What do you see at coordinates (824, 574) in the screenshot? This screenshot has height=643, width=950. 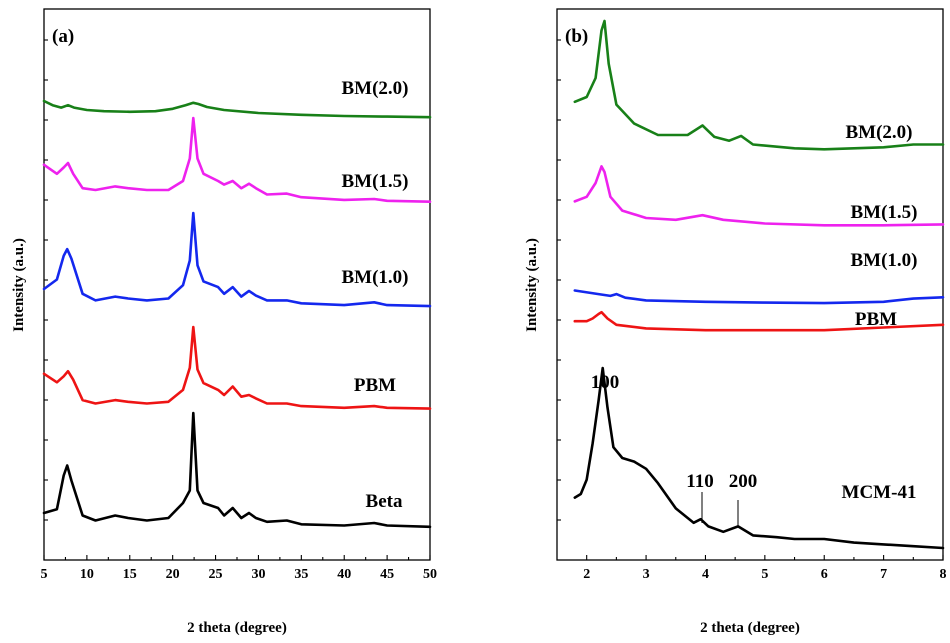 I see `x-tick-label: 6` at bounding box center [824, 574].